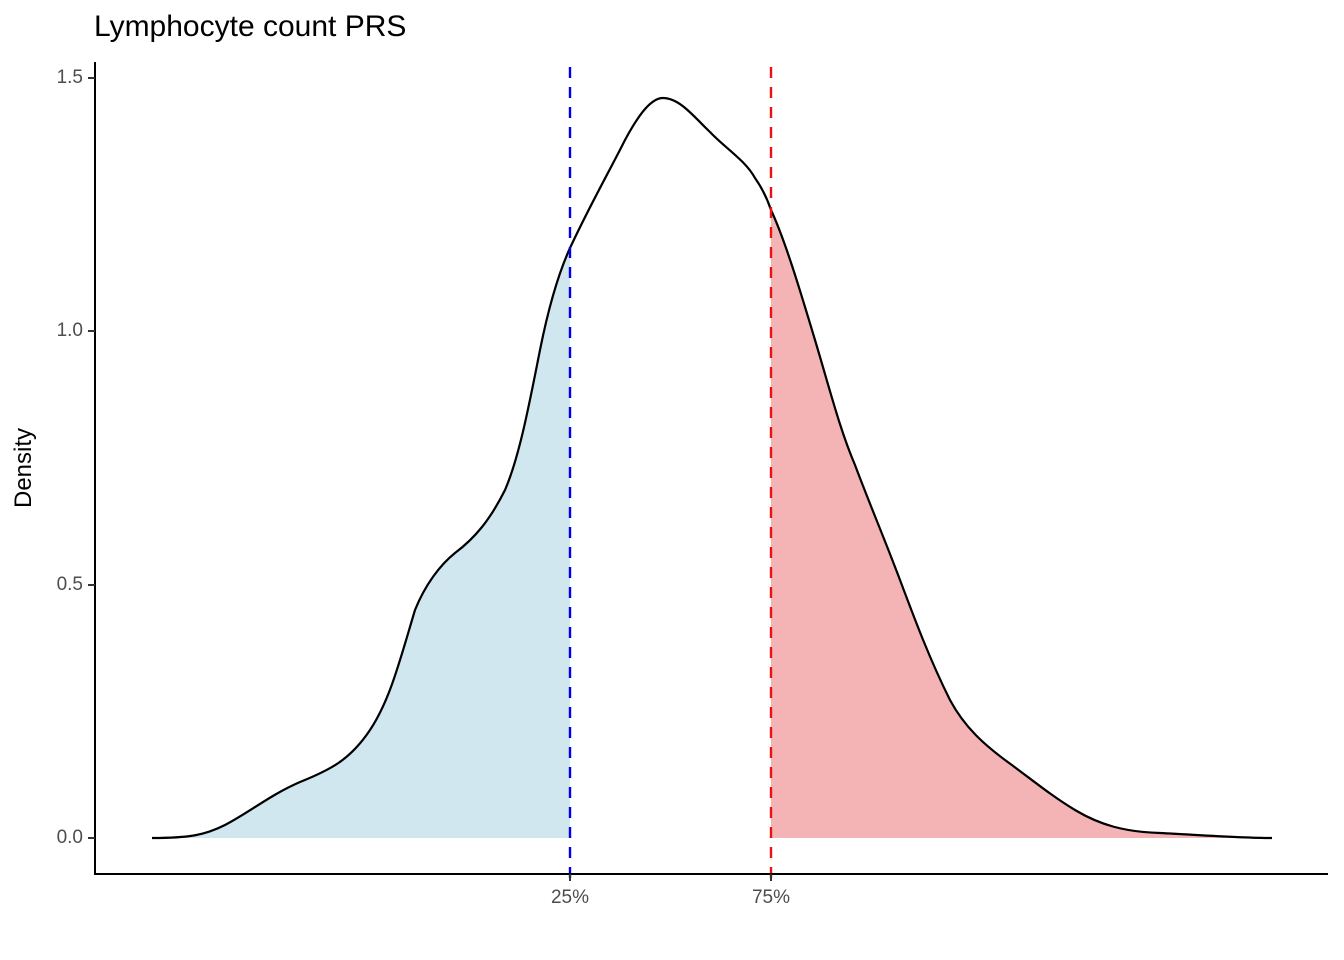  Describe the element at coordinates (69, 330) in the screenshot. I see `y-tick-label: 1.0` at that location.